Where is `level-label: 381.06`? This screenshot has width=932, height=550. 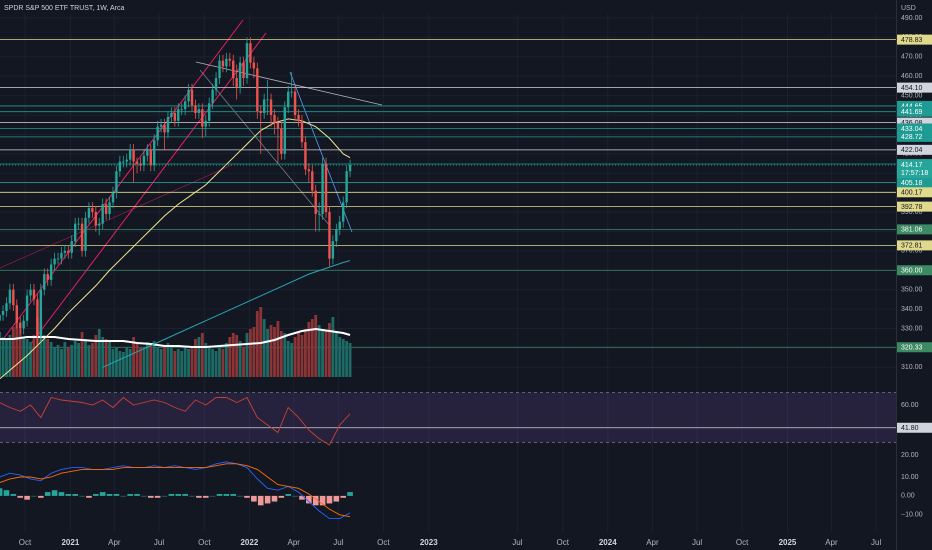 level-label: 381.06 is located at coordinates (912, 230).